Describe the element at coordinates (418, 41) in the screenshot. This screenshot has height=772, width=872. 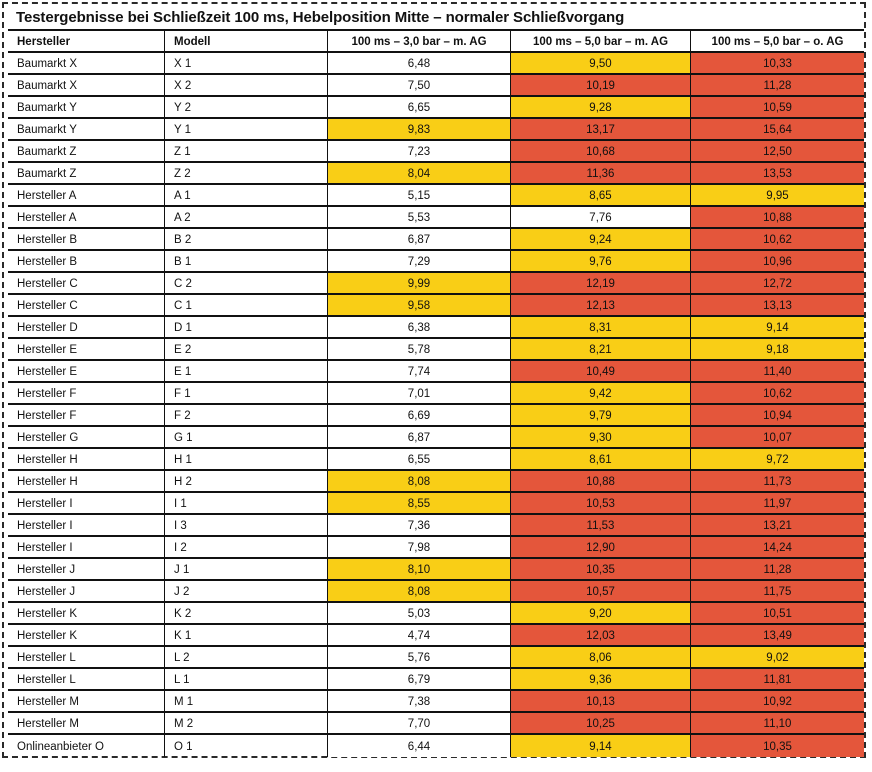
I see `column-header-100ms-3bar-mag: 100 ms – 3,0 bar – m. AG` at that location.